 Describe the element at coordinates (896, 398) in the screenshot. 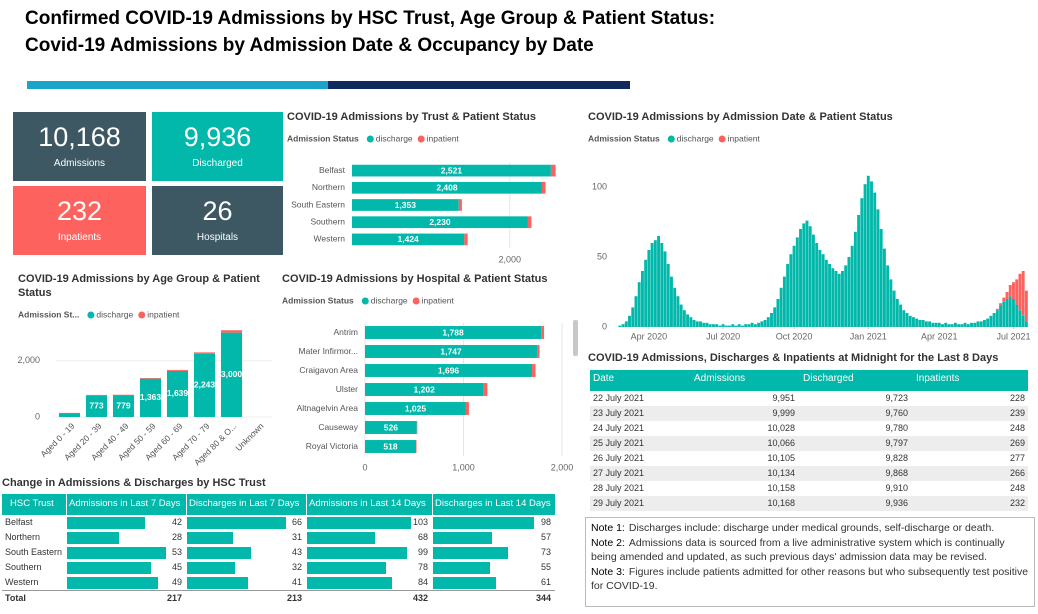

I see `table-cell: 9,723` at that location.